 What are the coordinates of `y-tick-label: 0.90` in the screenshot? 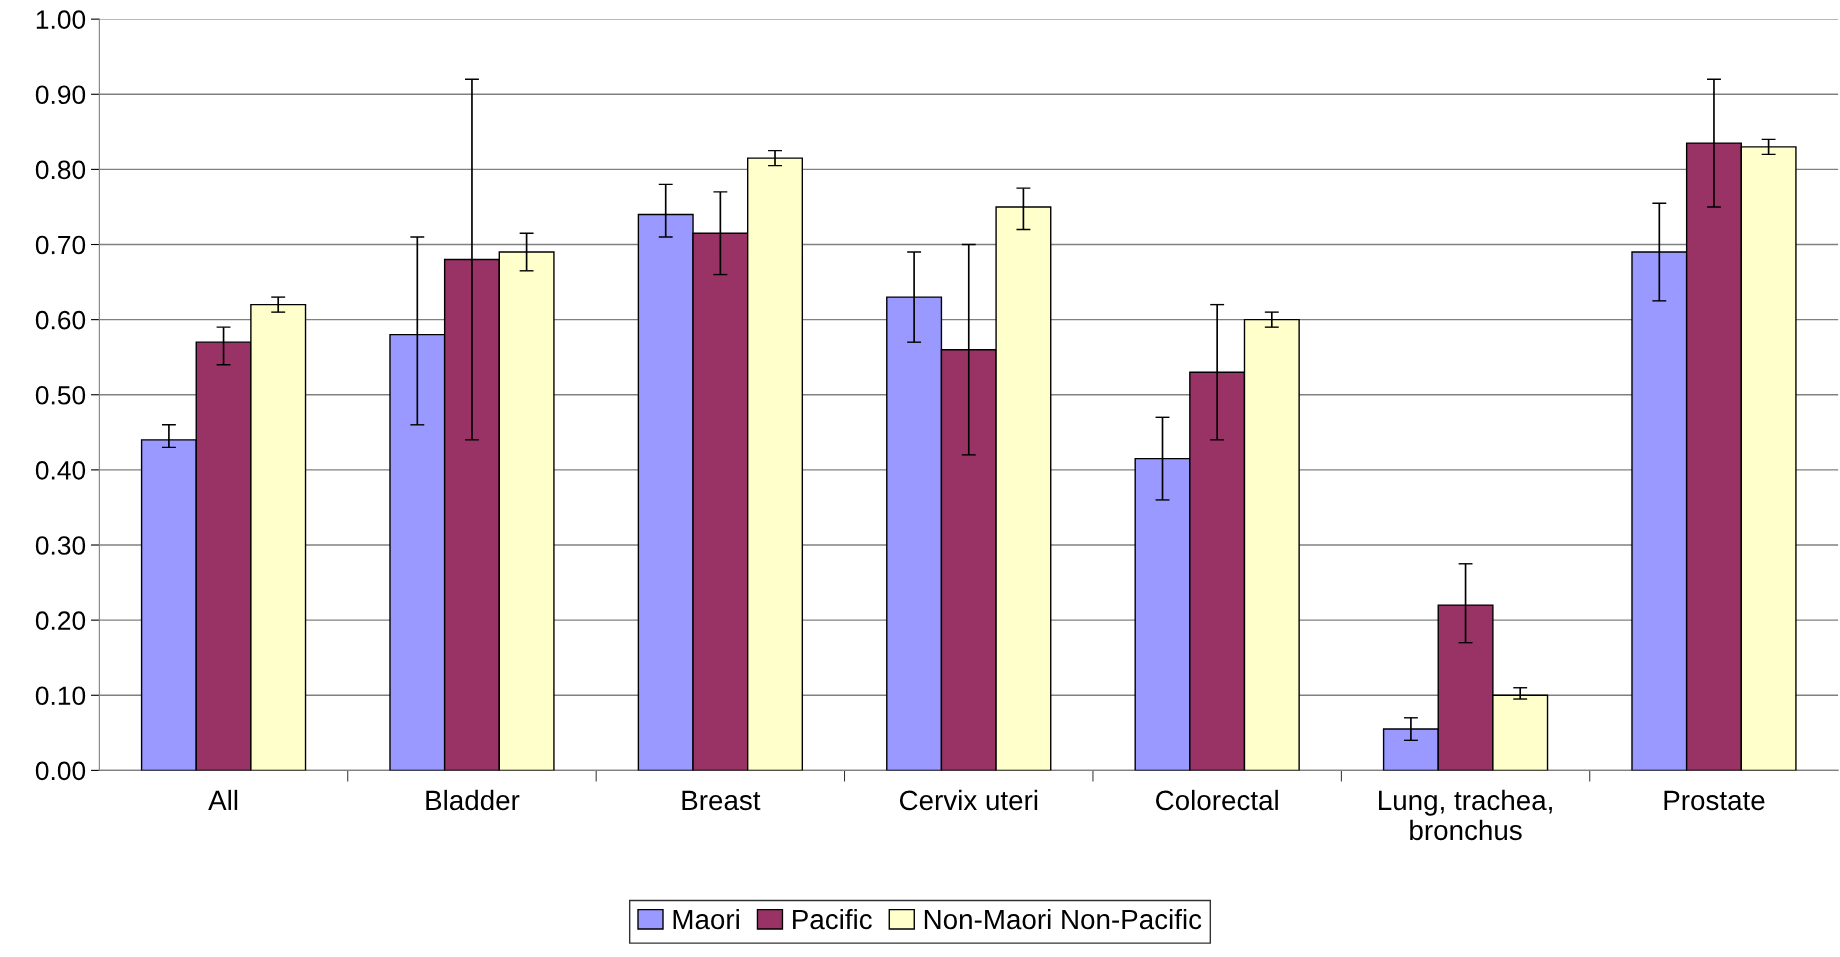 It's located at (60, 95).